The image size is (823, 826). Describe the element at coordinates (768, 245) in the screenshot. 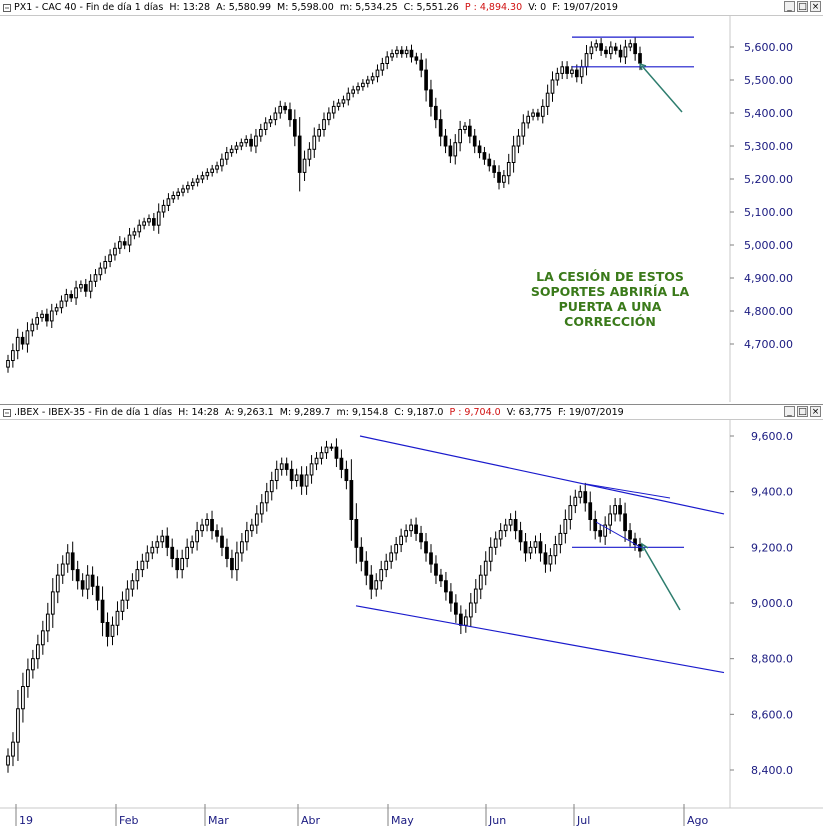

I see `cac-y-tick-label: 5,000.00` at that location.